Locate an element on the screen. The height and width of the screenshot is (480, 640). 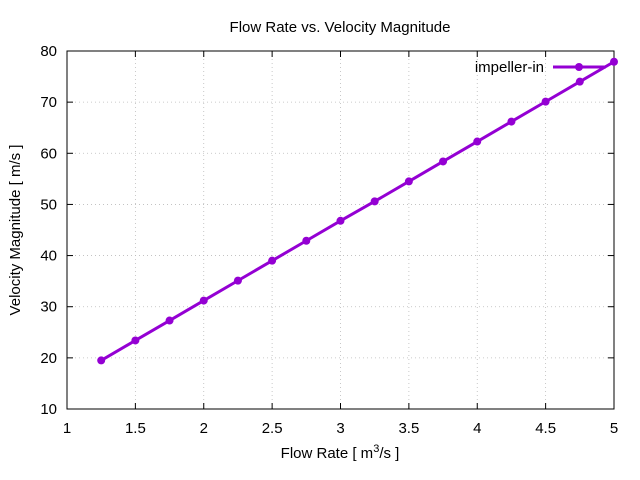
x-tick-label: 4.5 is located at coordinates (545, 428).